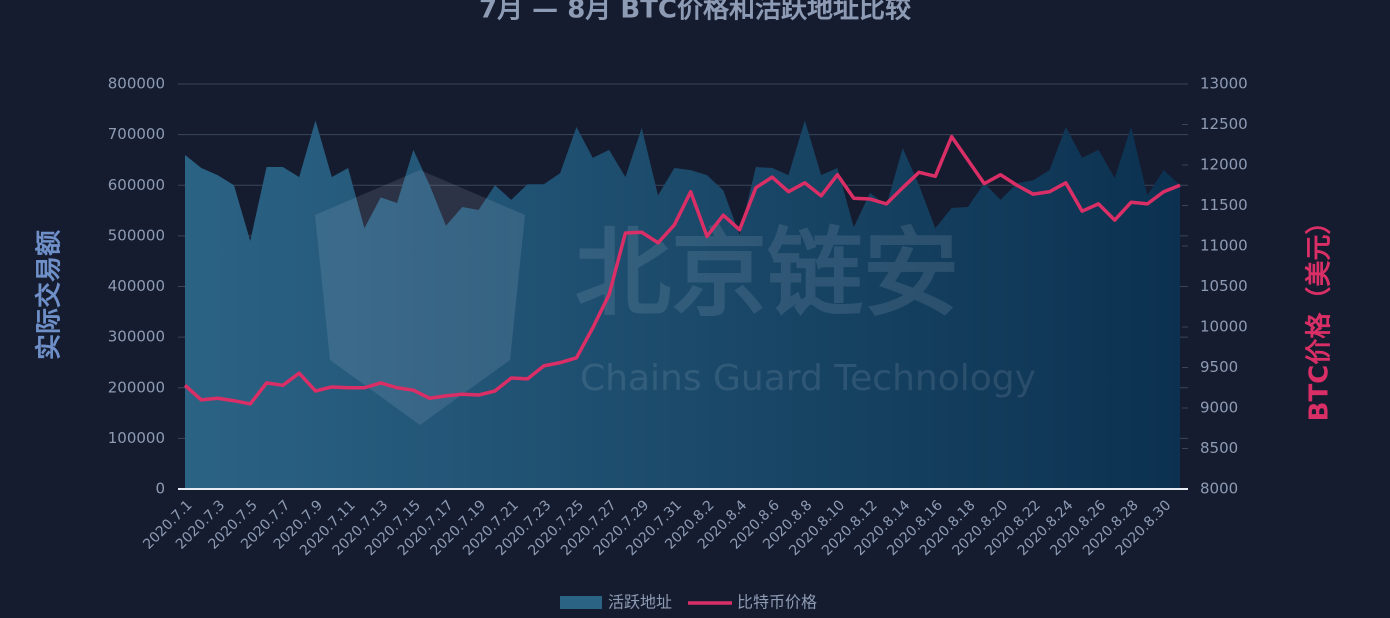 This screenshot has height=618, width=1390. I want to click on watermark-text: 北京链安, so click(767, 273).